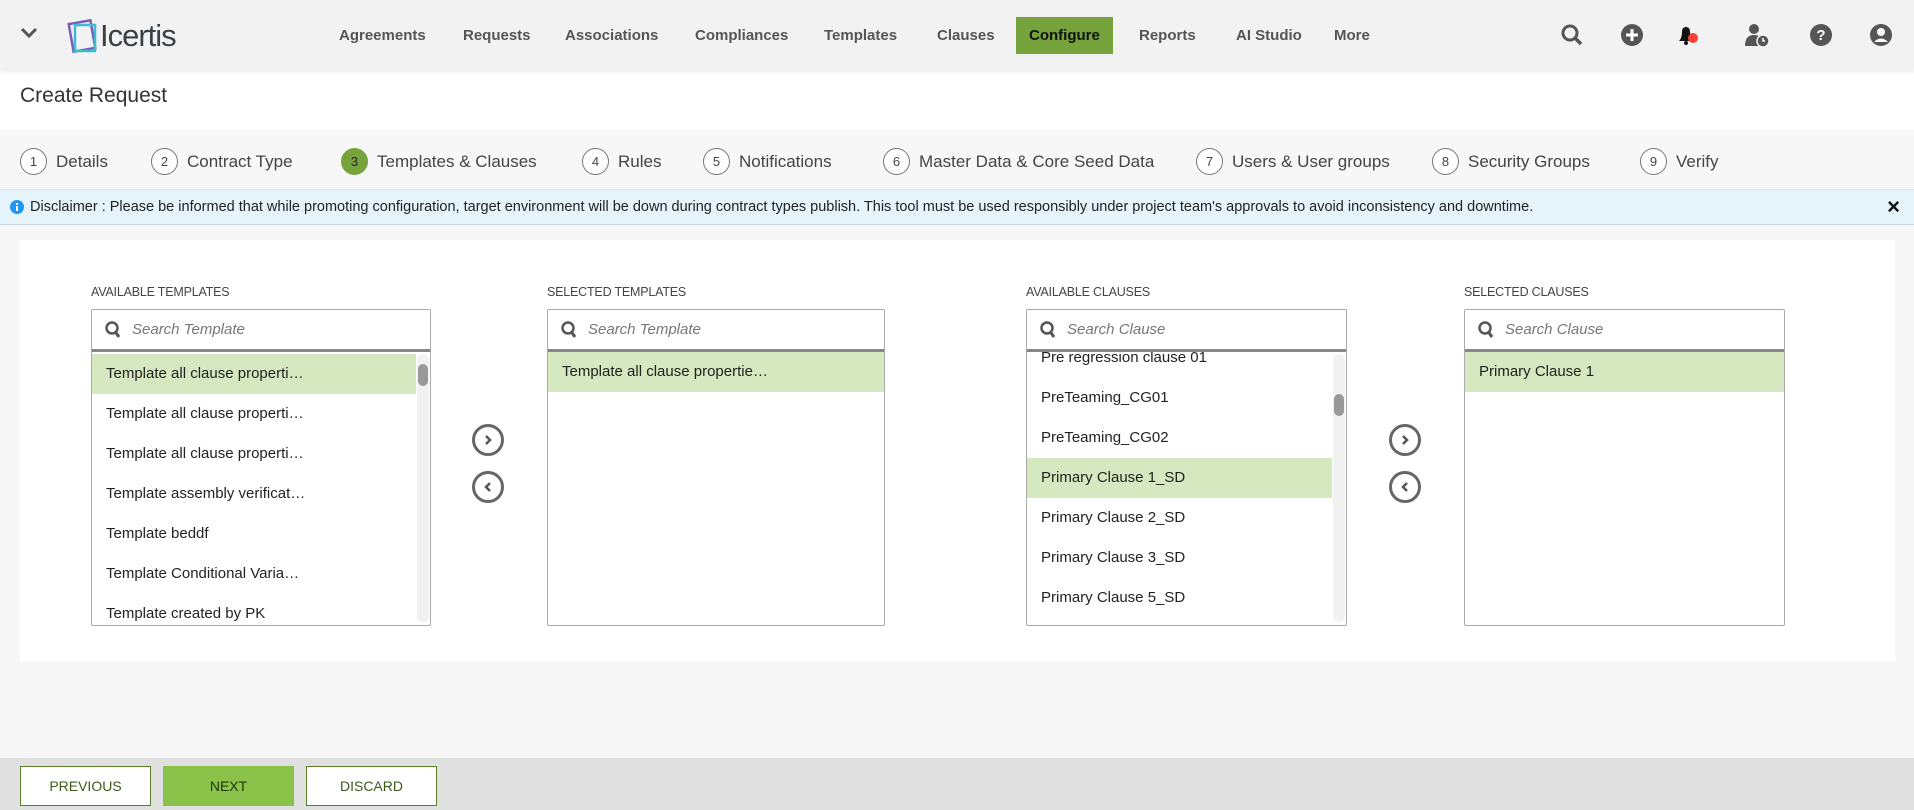 The width and height of the screenshot is (1914, 810). What do you see at coordinates (1018, 161) in the screenshot?
I see `step-6: 6 Master Data & Core Seed Data` at bounding box center [1018, 161].